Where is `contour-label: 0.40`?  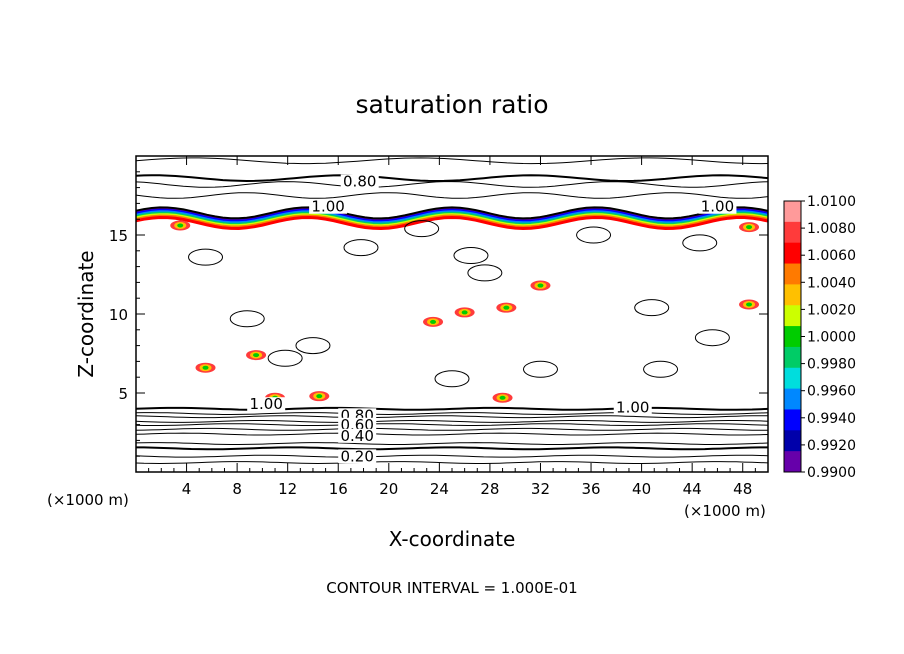 contour-label: 0.40 is located at coordinates (356, 436).